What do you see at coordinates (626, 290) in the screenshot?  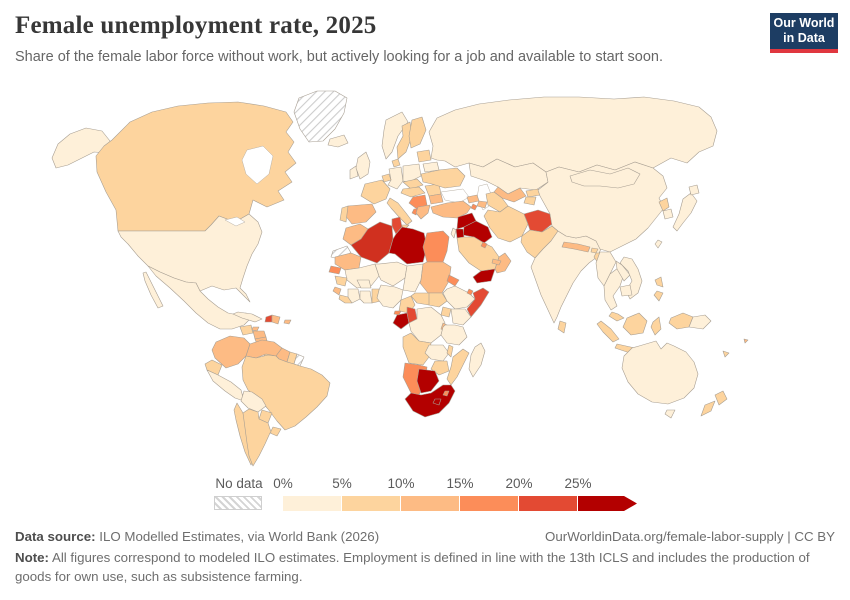 I see `country-cambodia` at bounding box center [626, 290].